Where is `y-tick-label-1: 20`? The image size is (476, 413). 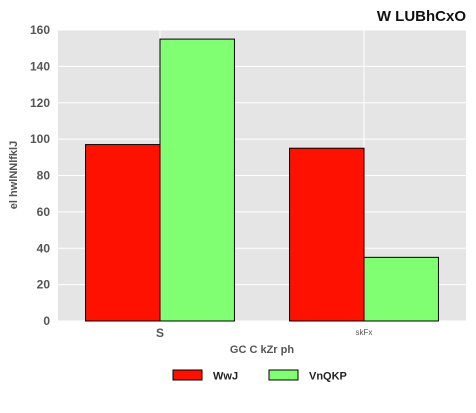
y-tick-label-1: 20 is located at coordinates (44, 285).